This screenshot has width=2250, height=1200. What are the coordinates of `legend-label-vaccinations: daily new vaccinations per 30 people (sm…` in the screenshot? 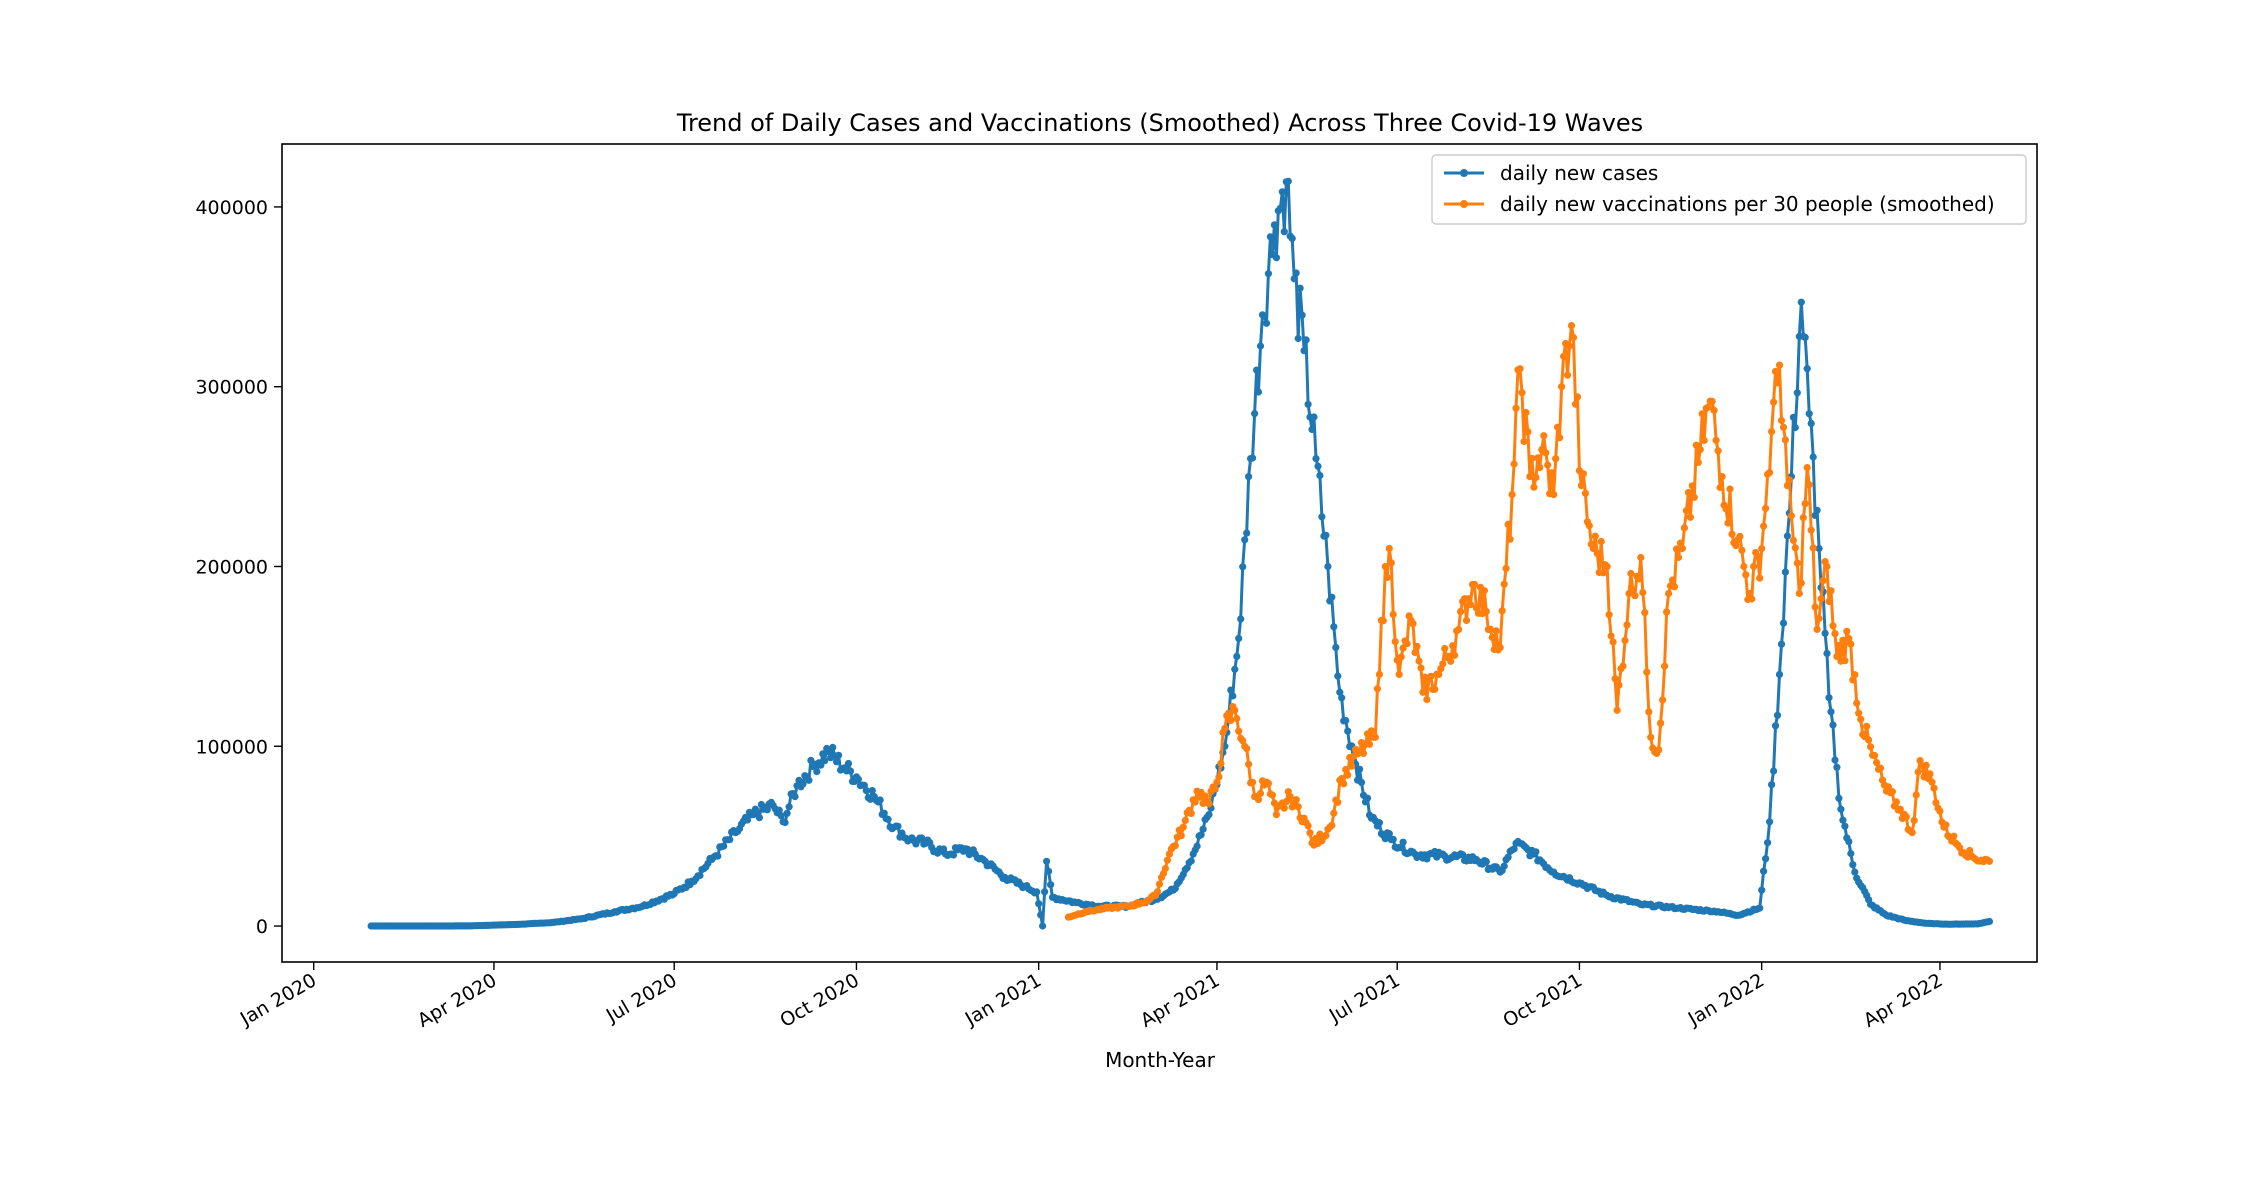 It's located at (1747, 204).